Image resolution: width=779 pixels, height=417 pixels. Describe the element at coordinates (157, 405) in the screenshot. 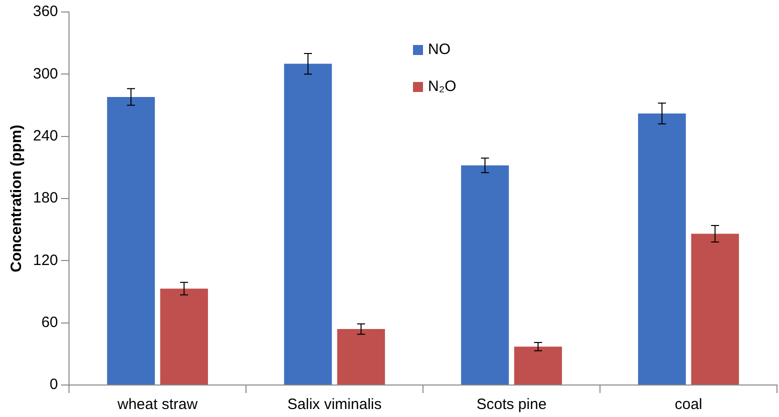

I see `x-tick-label: wheat straw` at that location.